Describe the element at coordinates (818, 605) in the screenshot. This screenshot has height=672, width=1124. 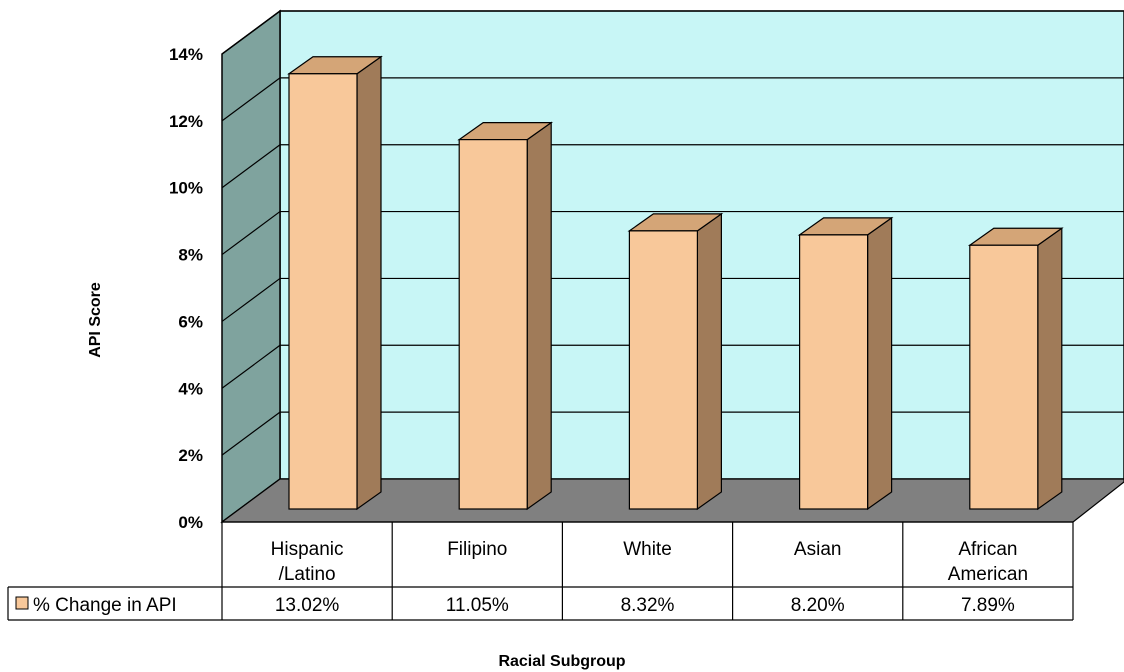
I see `data-label: 8.20%` at that location.